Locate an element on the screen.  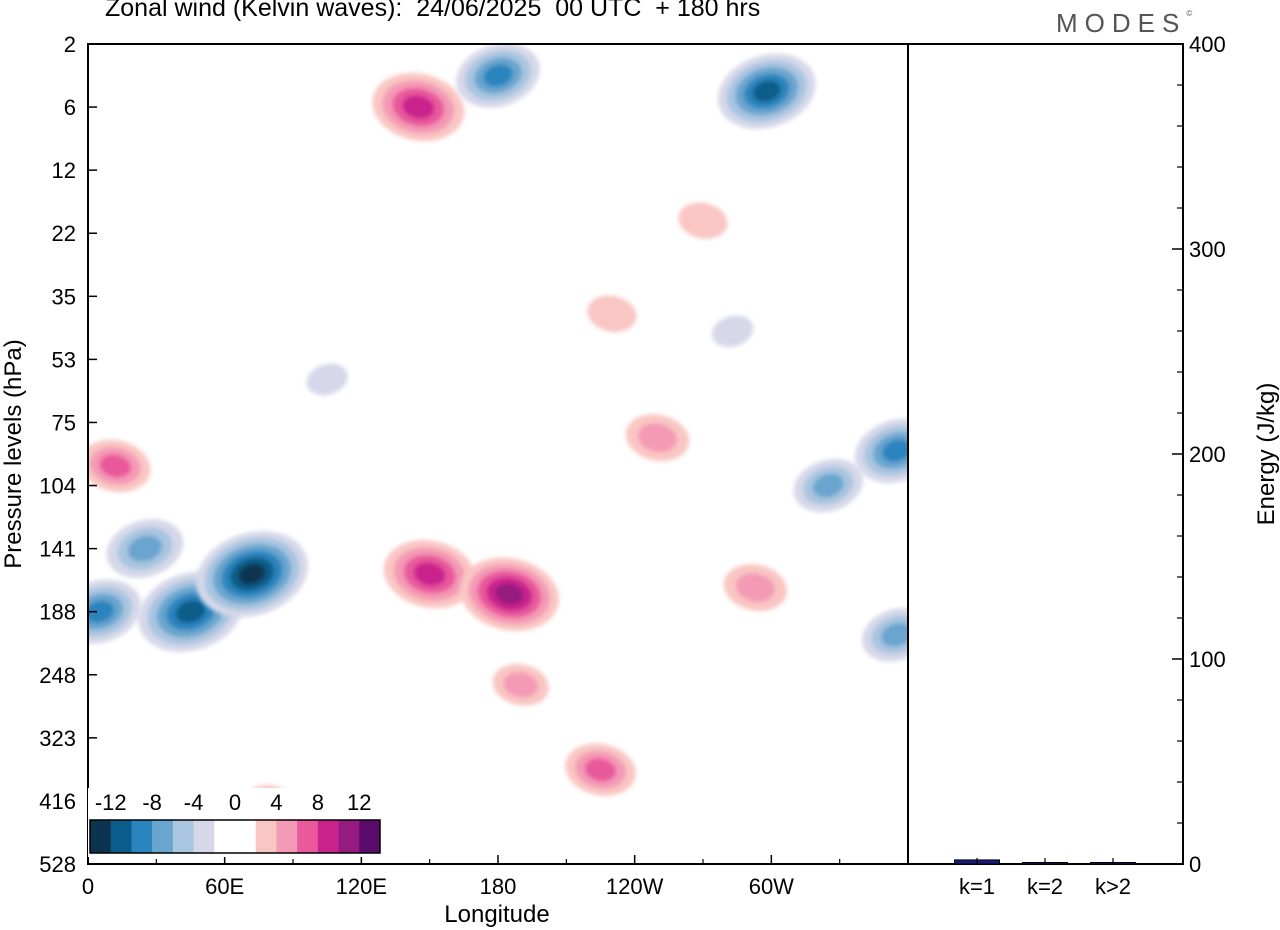
colorbar-label: 12 is located at coordinates (359, 802).